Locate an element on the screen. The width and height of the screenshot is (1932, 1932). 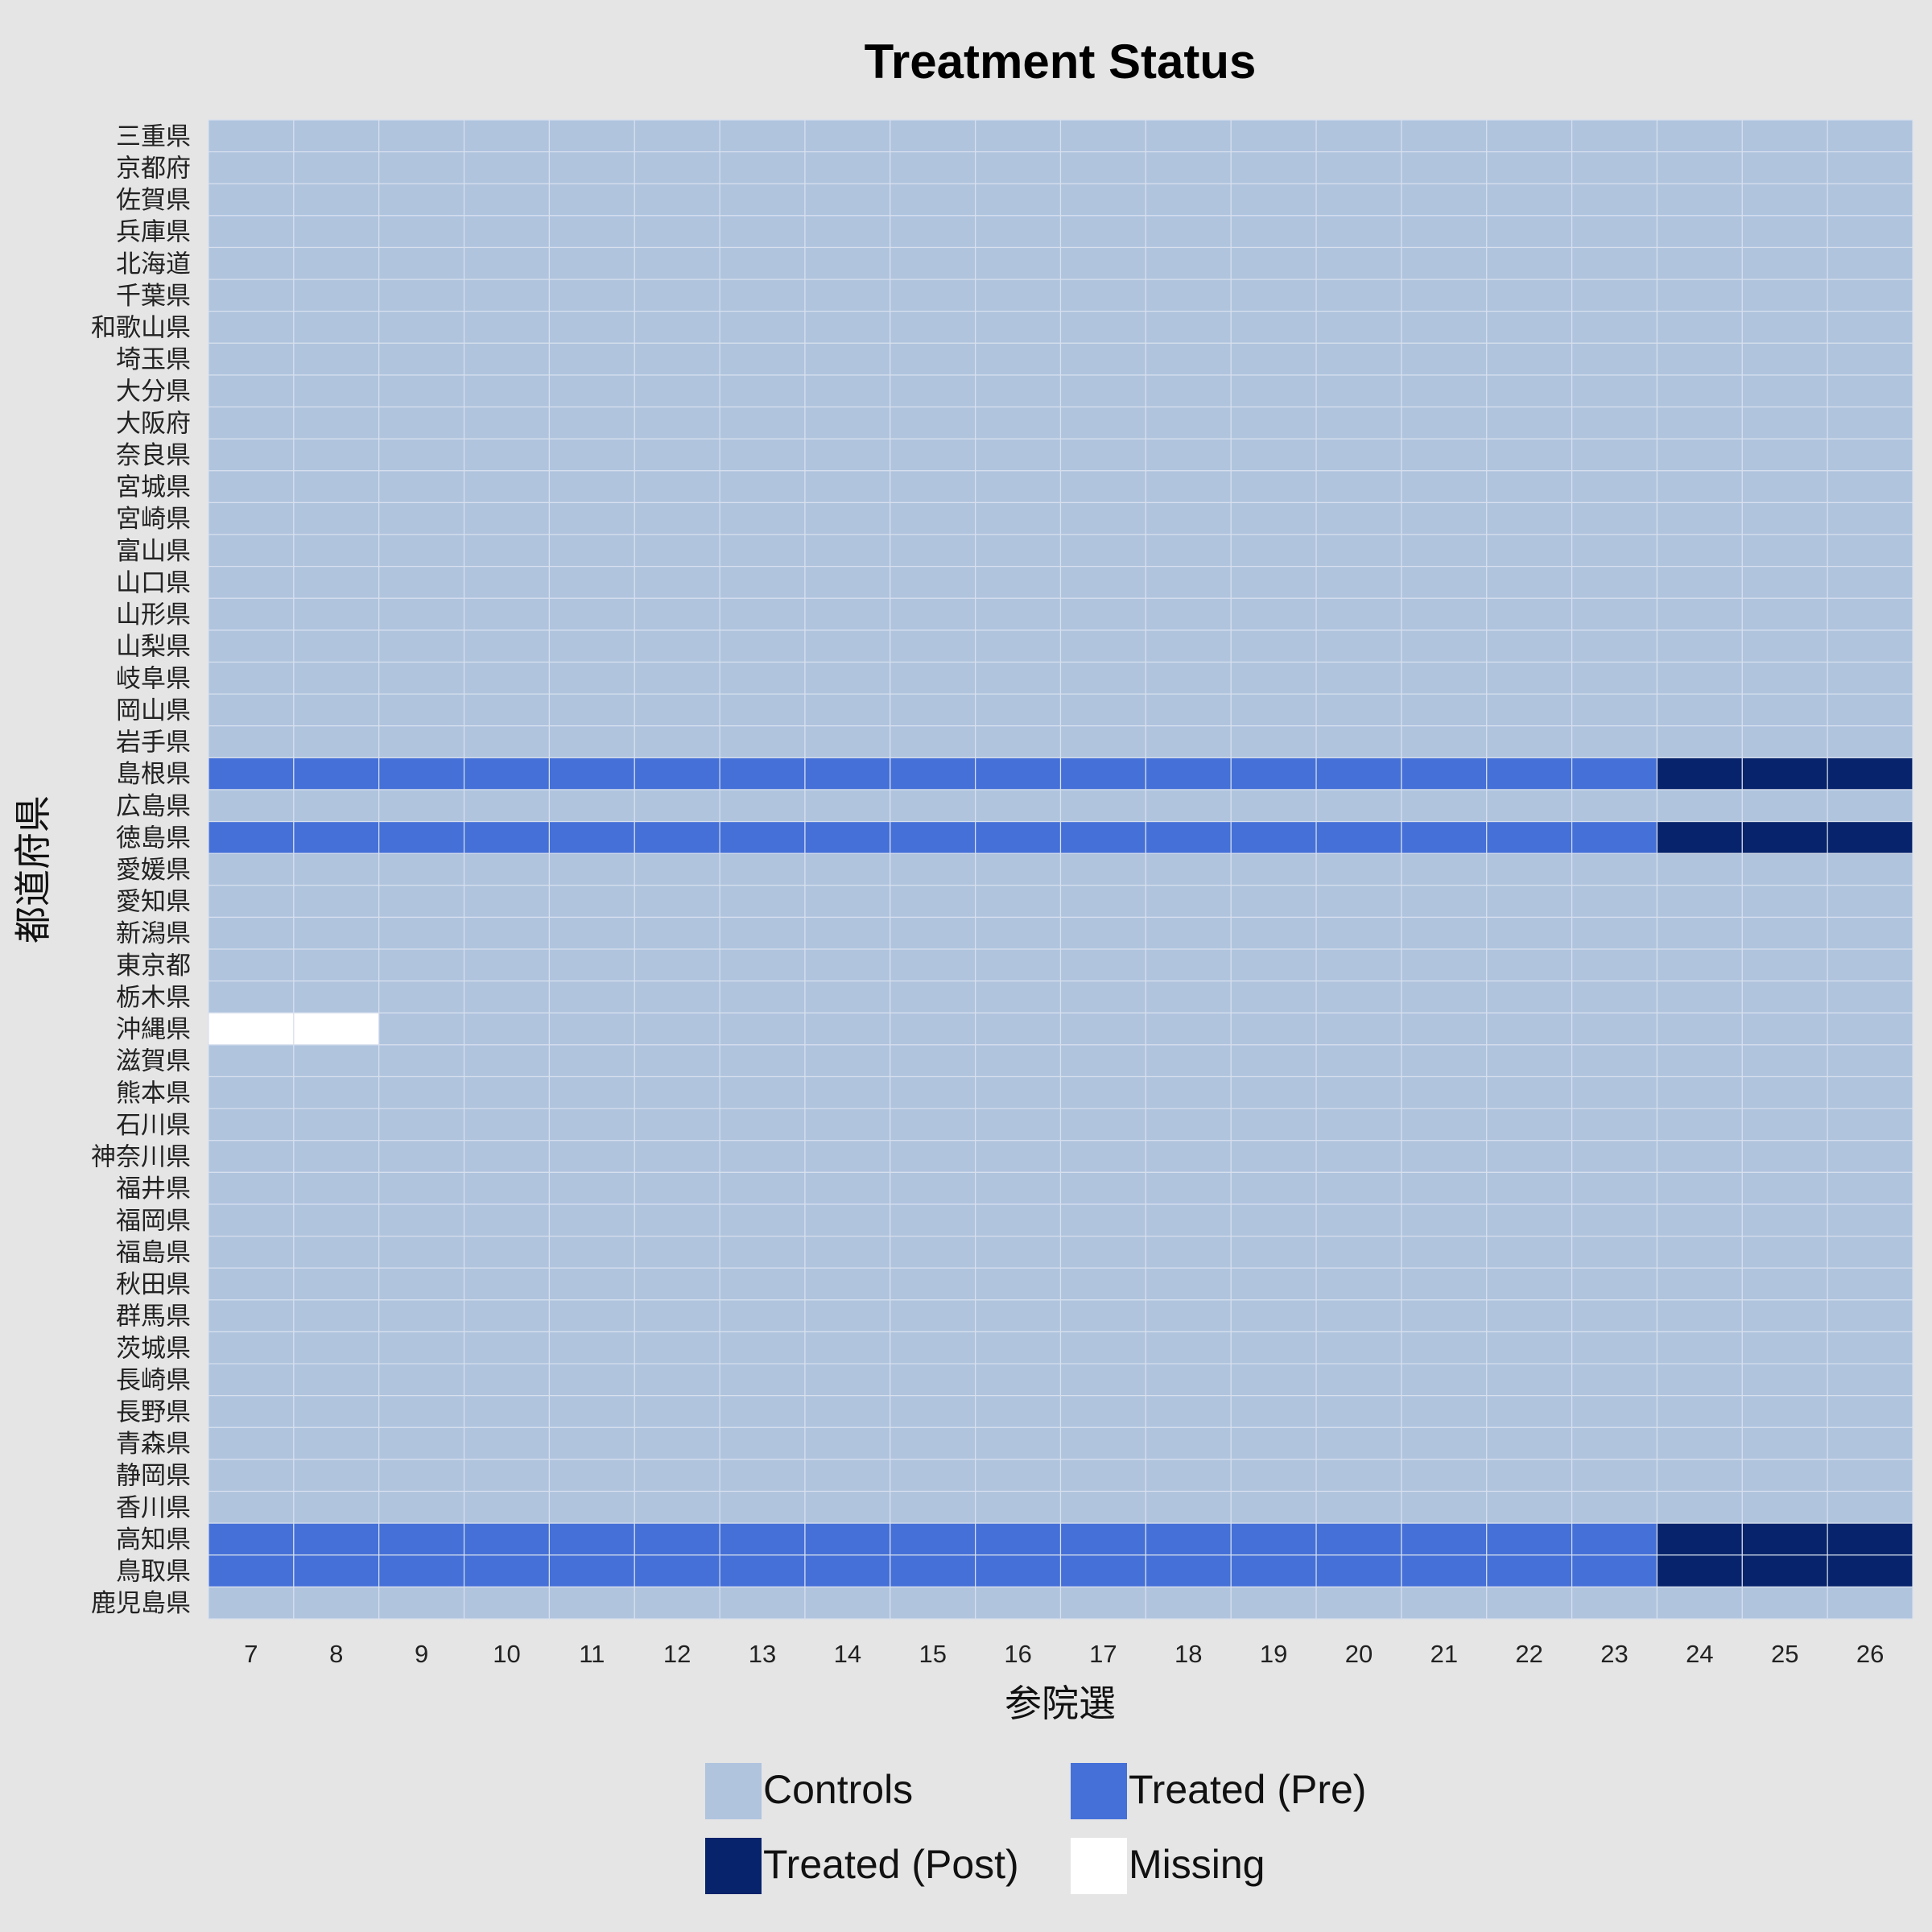
y-tick-label: 富山県 is located at coordinates (153, 551).